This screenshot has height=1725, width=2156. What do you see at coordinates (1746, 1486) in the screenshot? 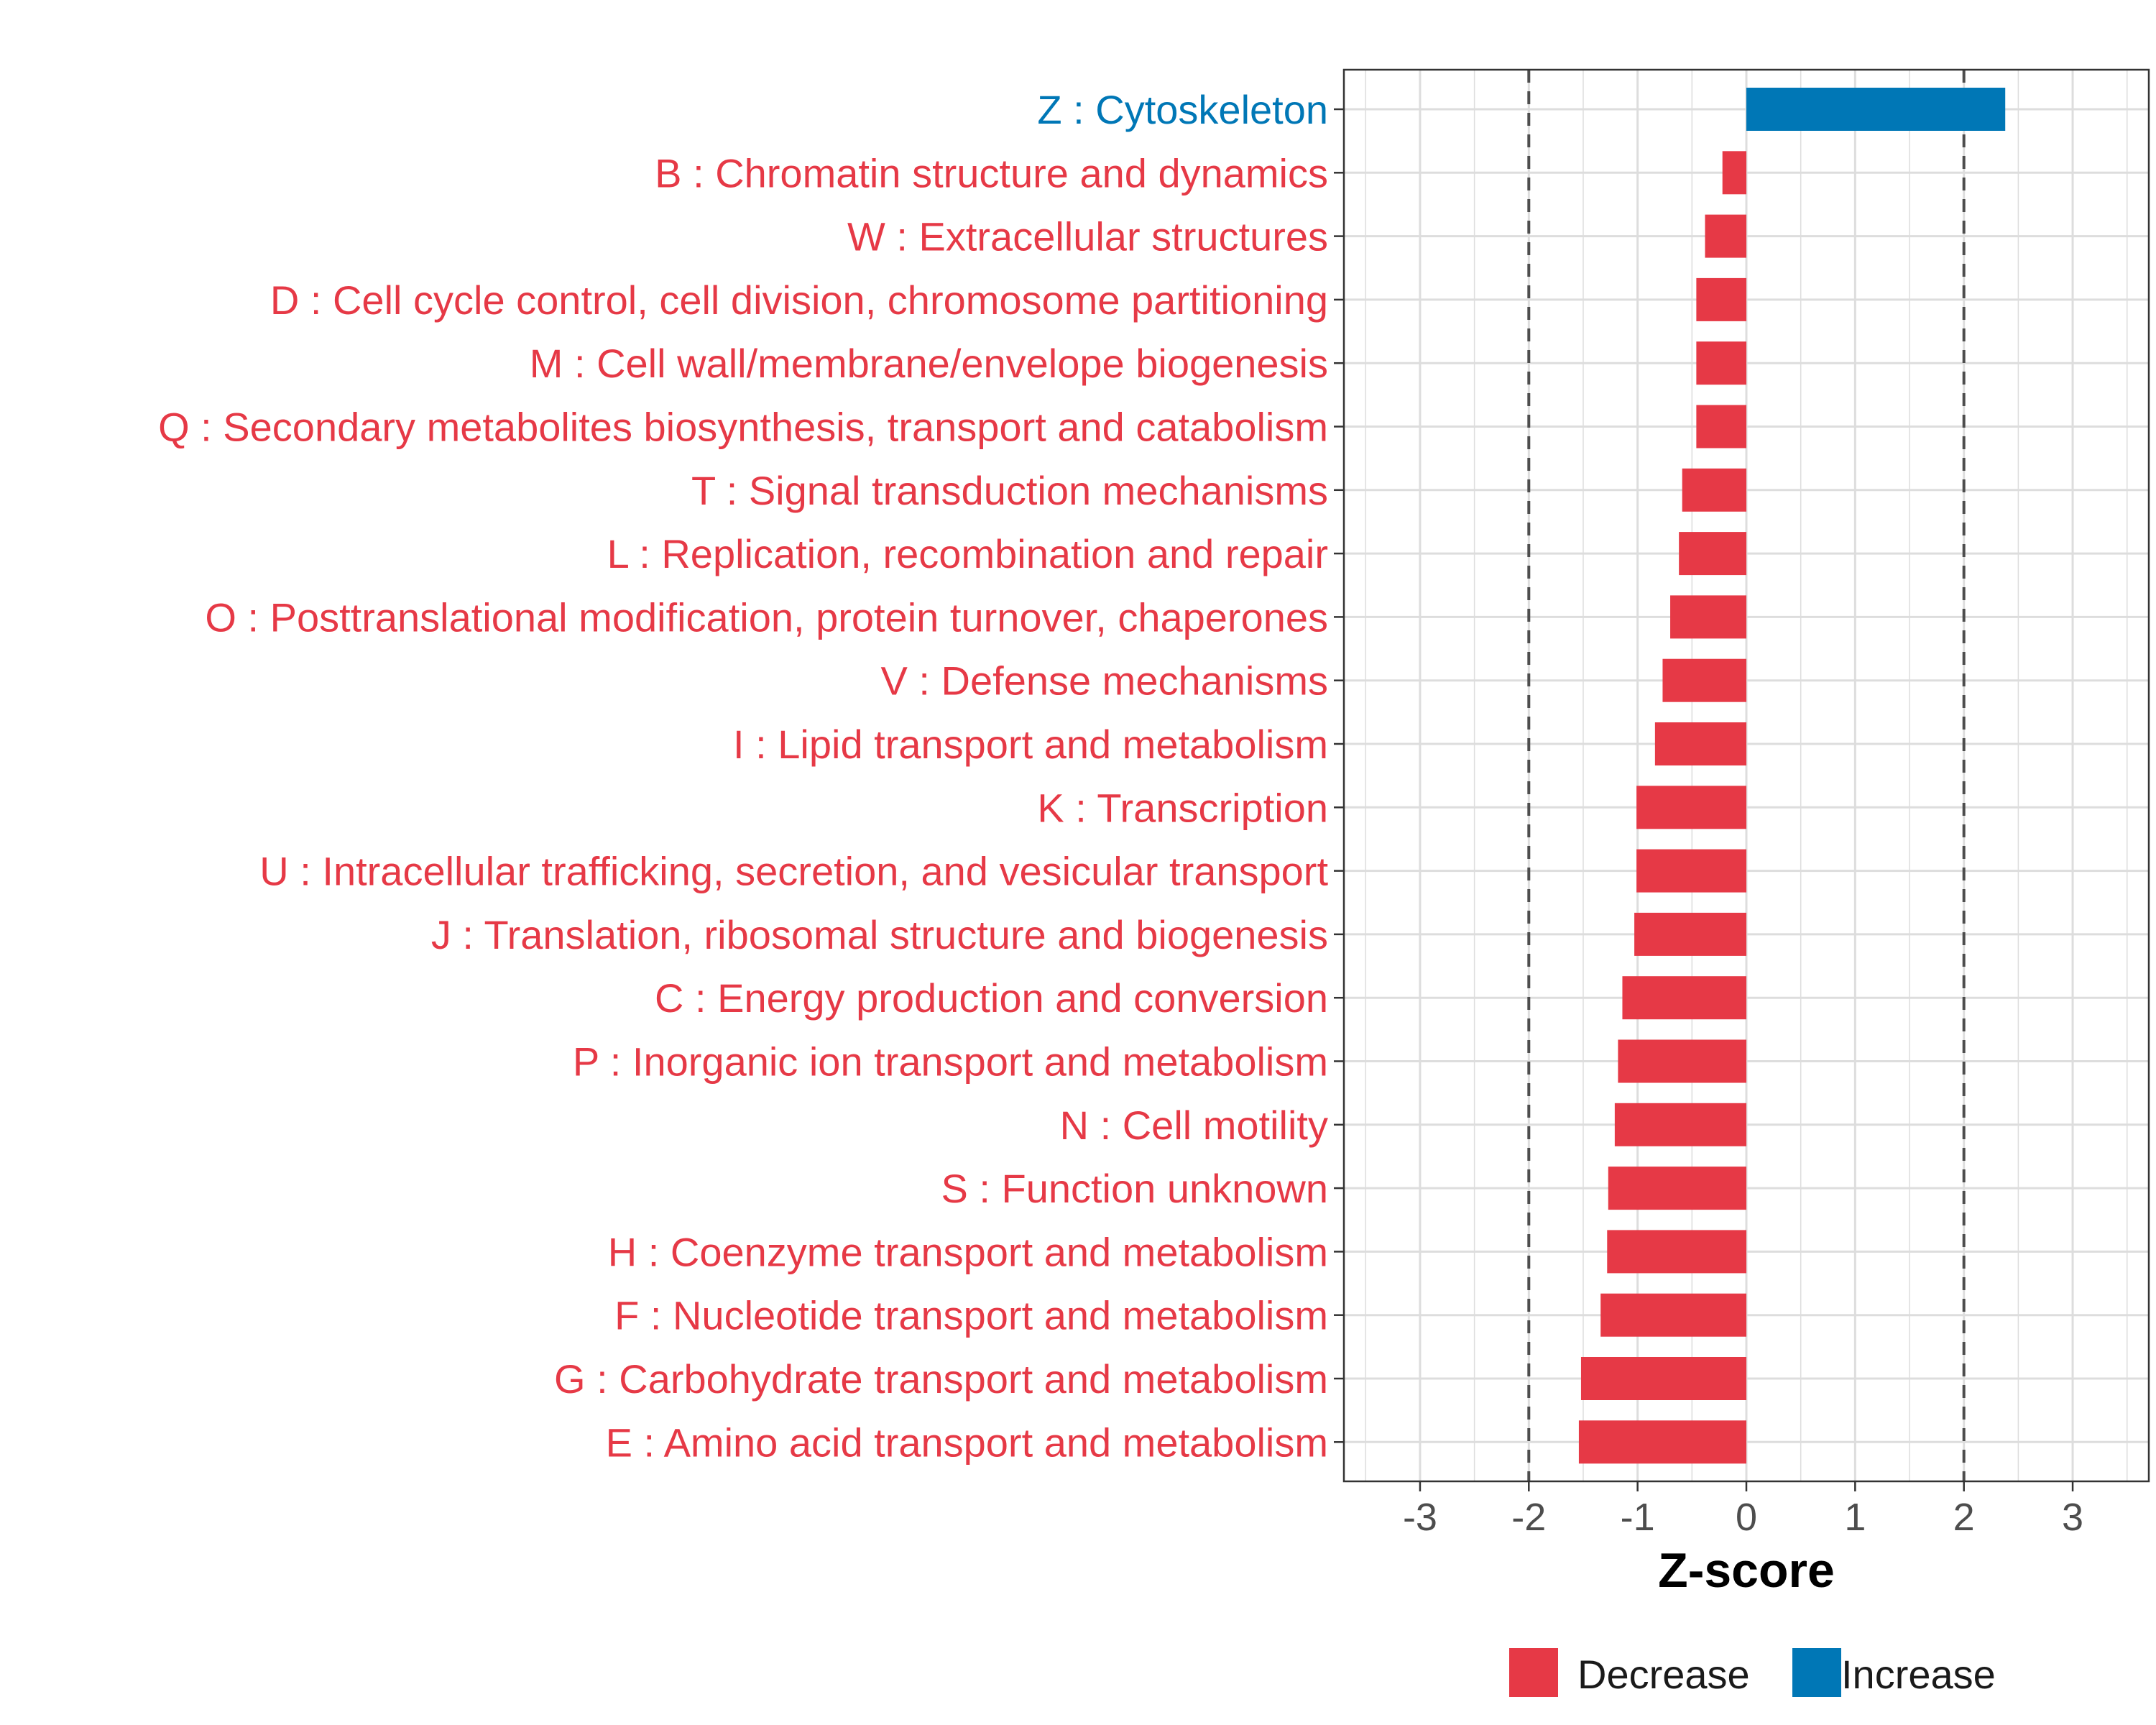
I see `x-axis-ticks` at bounding box center [1746, 1486].